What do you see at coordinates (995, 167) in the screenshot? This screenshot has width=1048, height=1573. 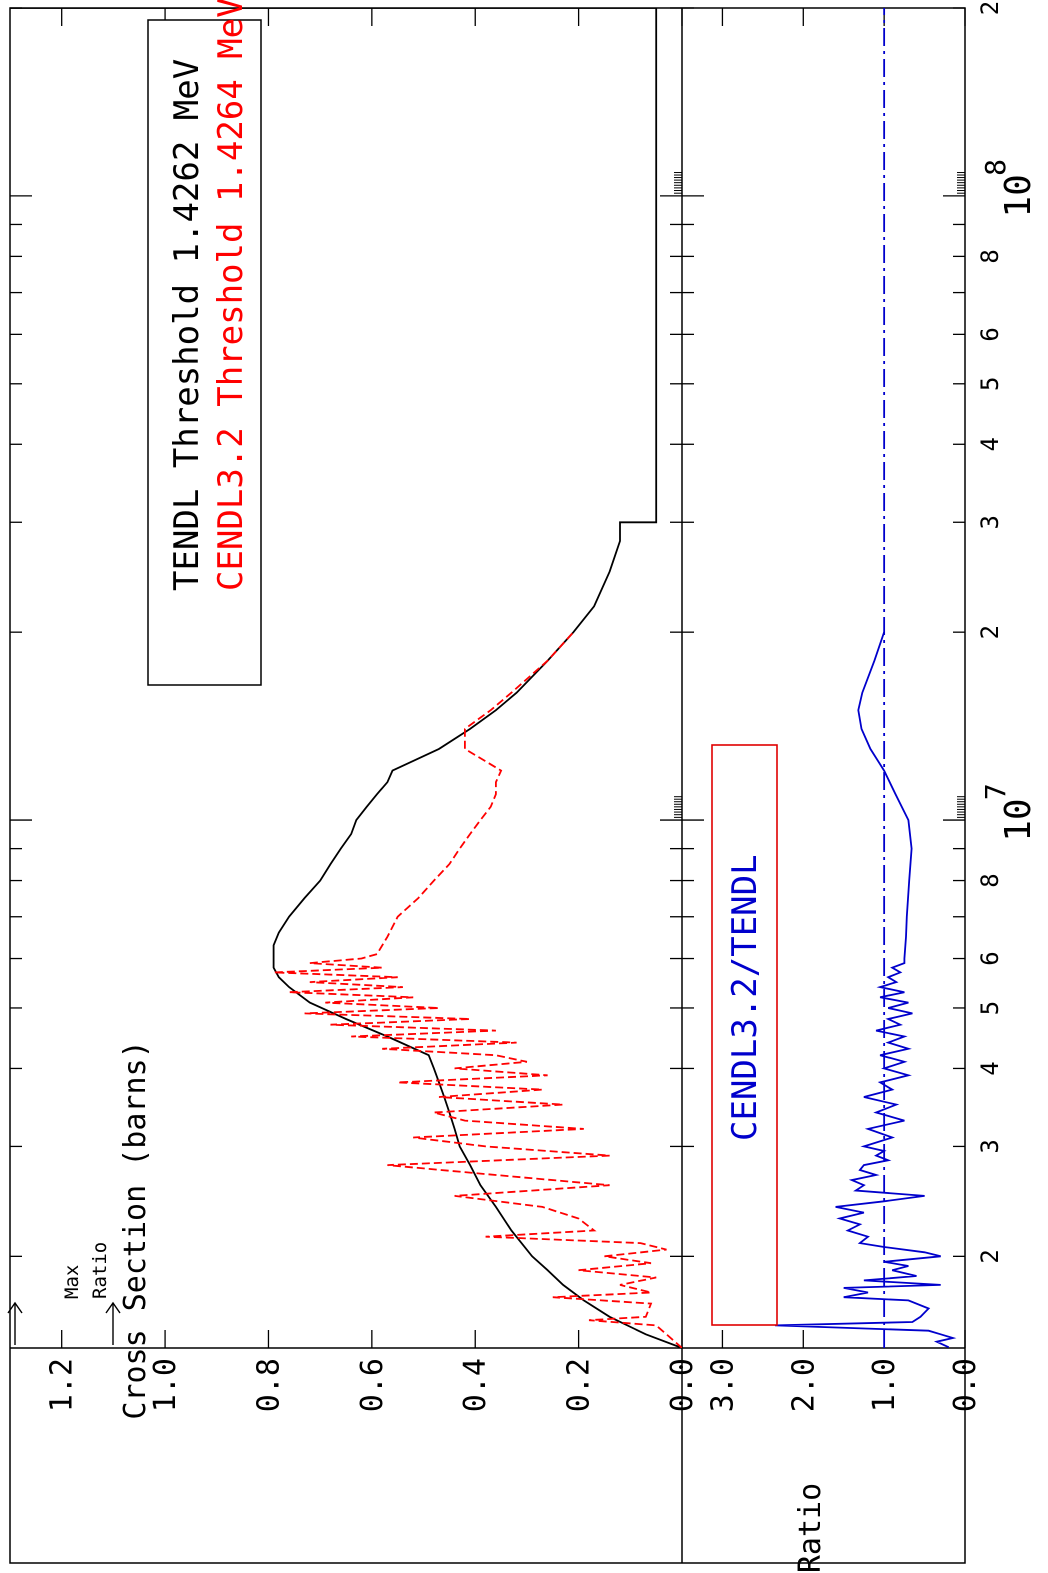 I see `x-decade-exponent: 8` at bounding box center [995, 167].